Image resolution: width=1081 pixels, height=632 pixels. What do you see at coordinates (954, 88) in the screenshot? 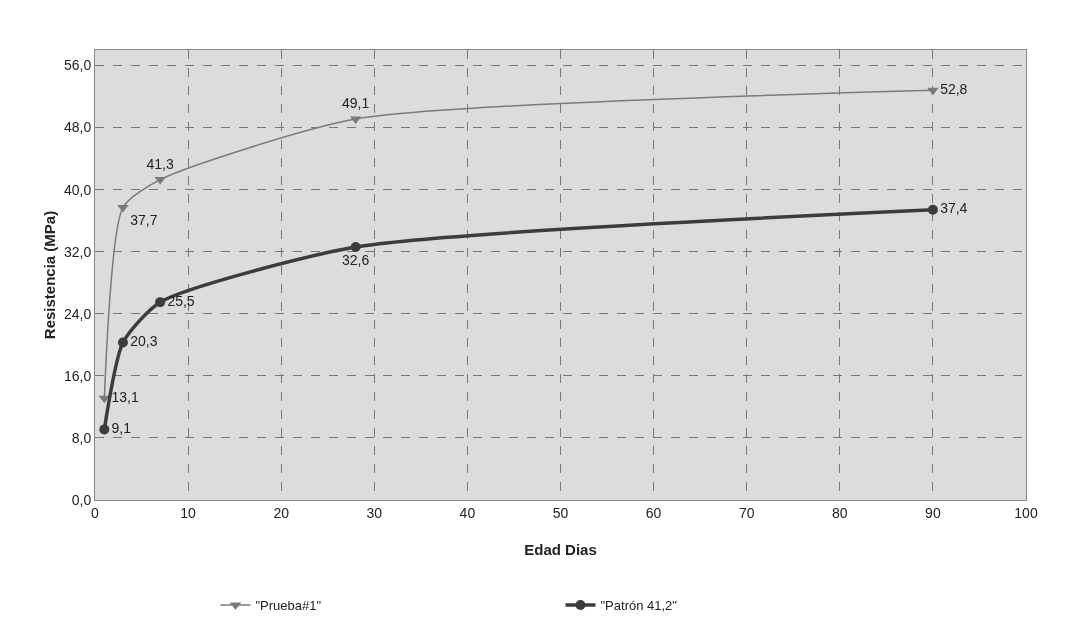
I see `data-label: 52,8` at bounding box center [954, 88].